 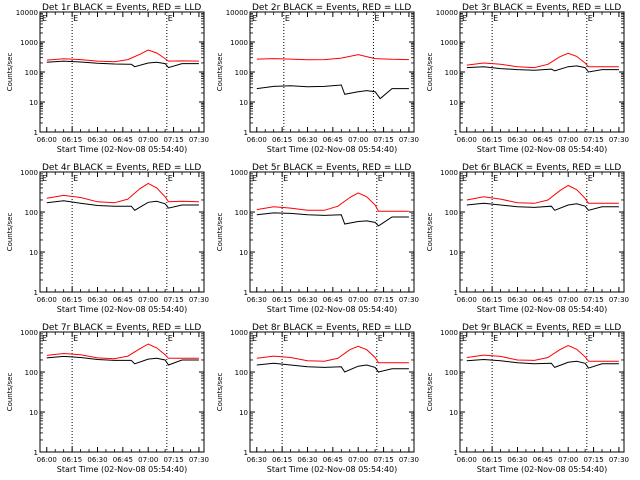 I want to click on panel-title: Det 1r BLACK = Events, RED = LLD, so click(x=121, y=8).